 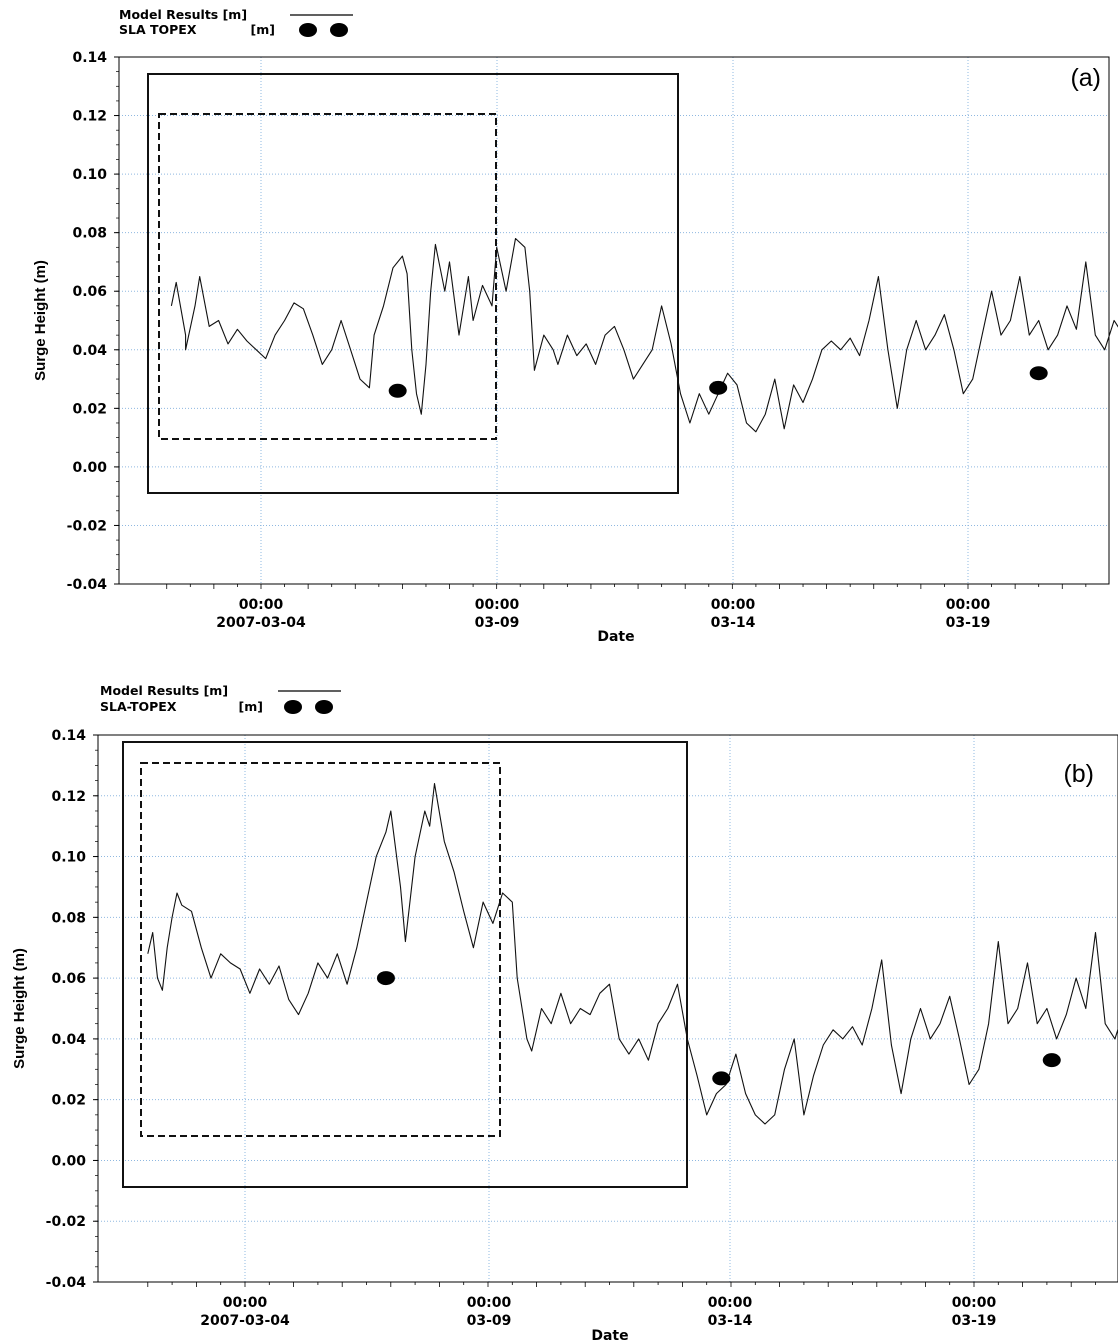 I want to click on panel-label: (b), so click(x=1078, y=774).